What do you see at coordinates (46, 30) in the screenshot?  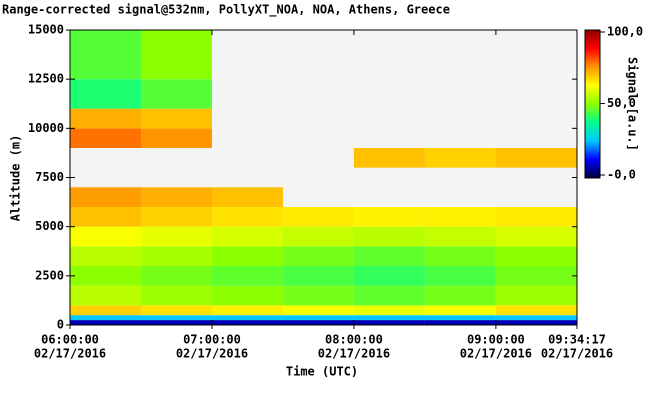 I see `y-tick-label: 15000` at bounding box center [46, 30].